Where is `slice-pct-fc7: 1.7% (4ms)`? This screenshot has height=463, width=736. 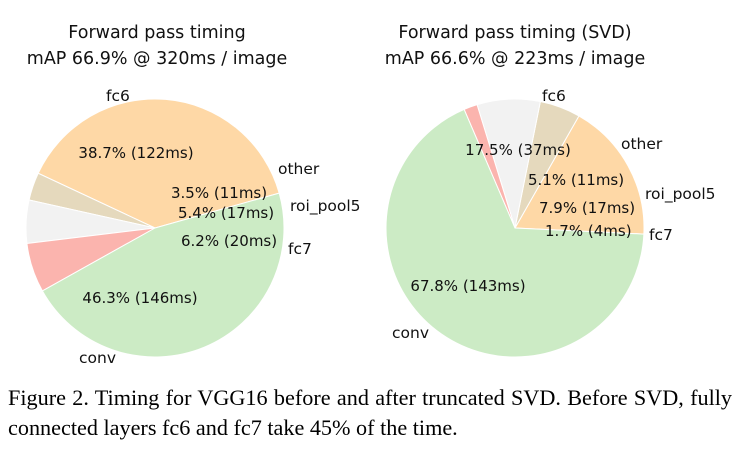 slice-pct-fc7: 1.7% (4ms) is located at coordinates (588, 231).